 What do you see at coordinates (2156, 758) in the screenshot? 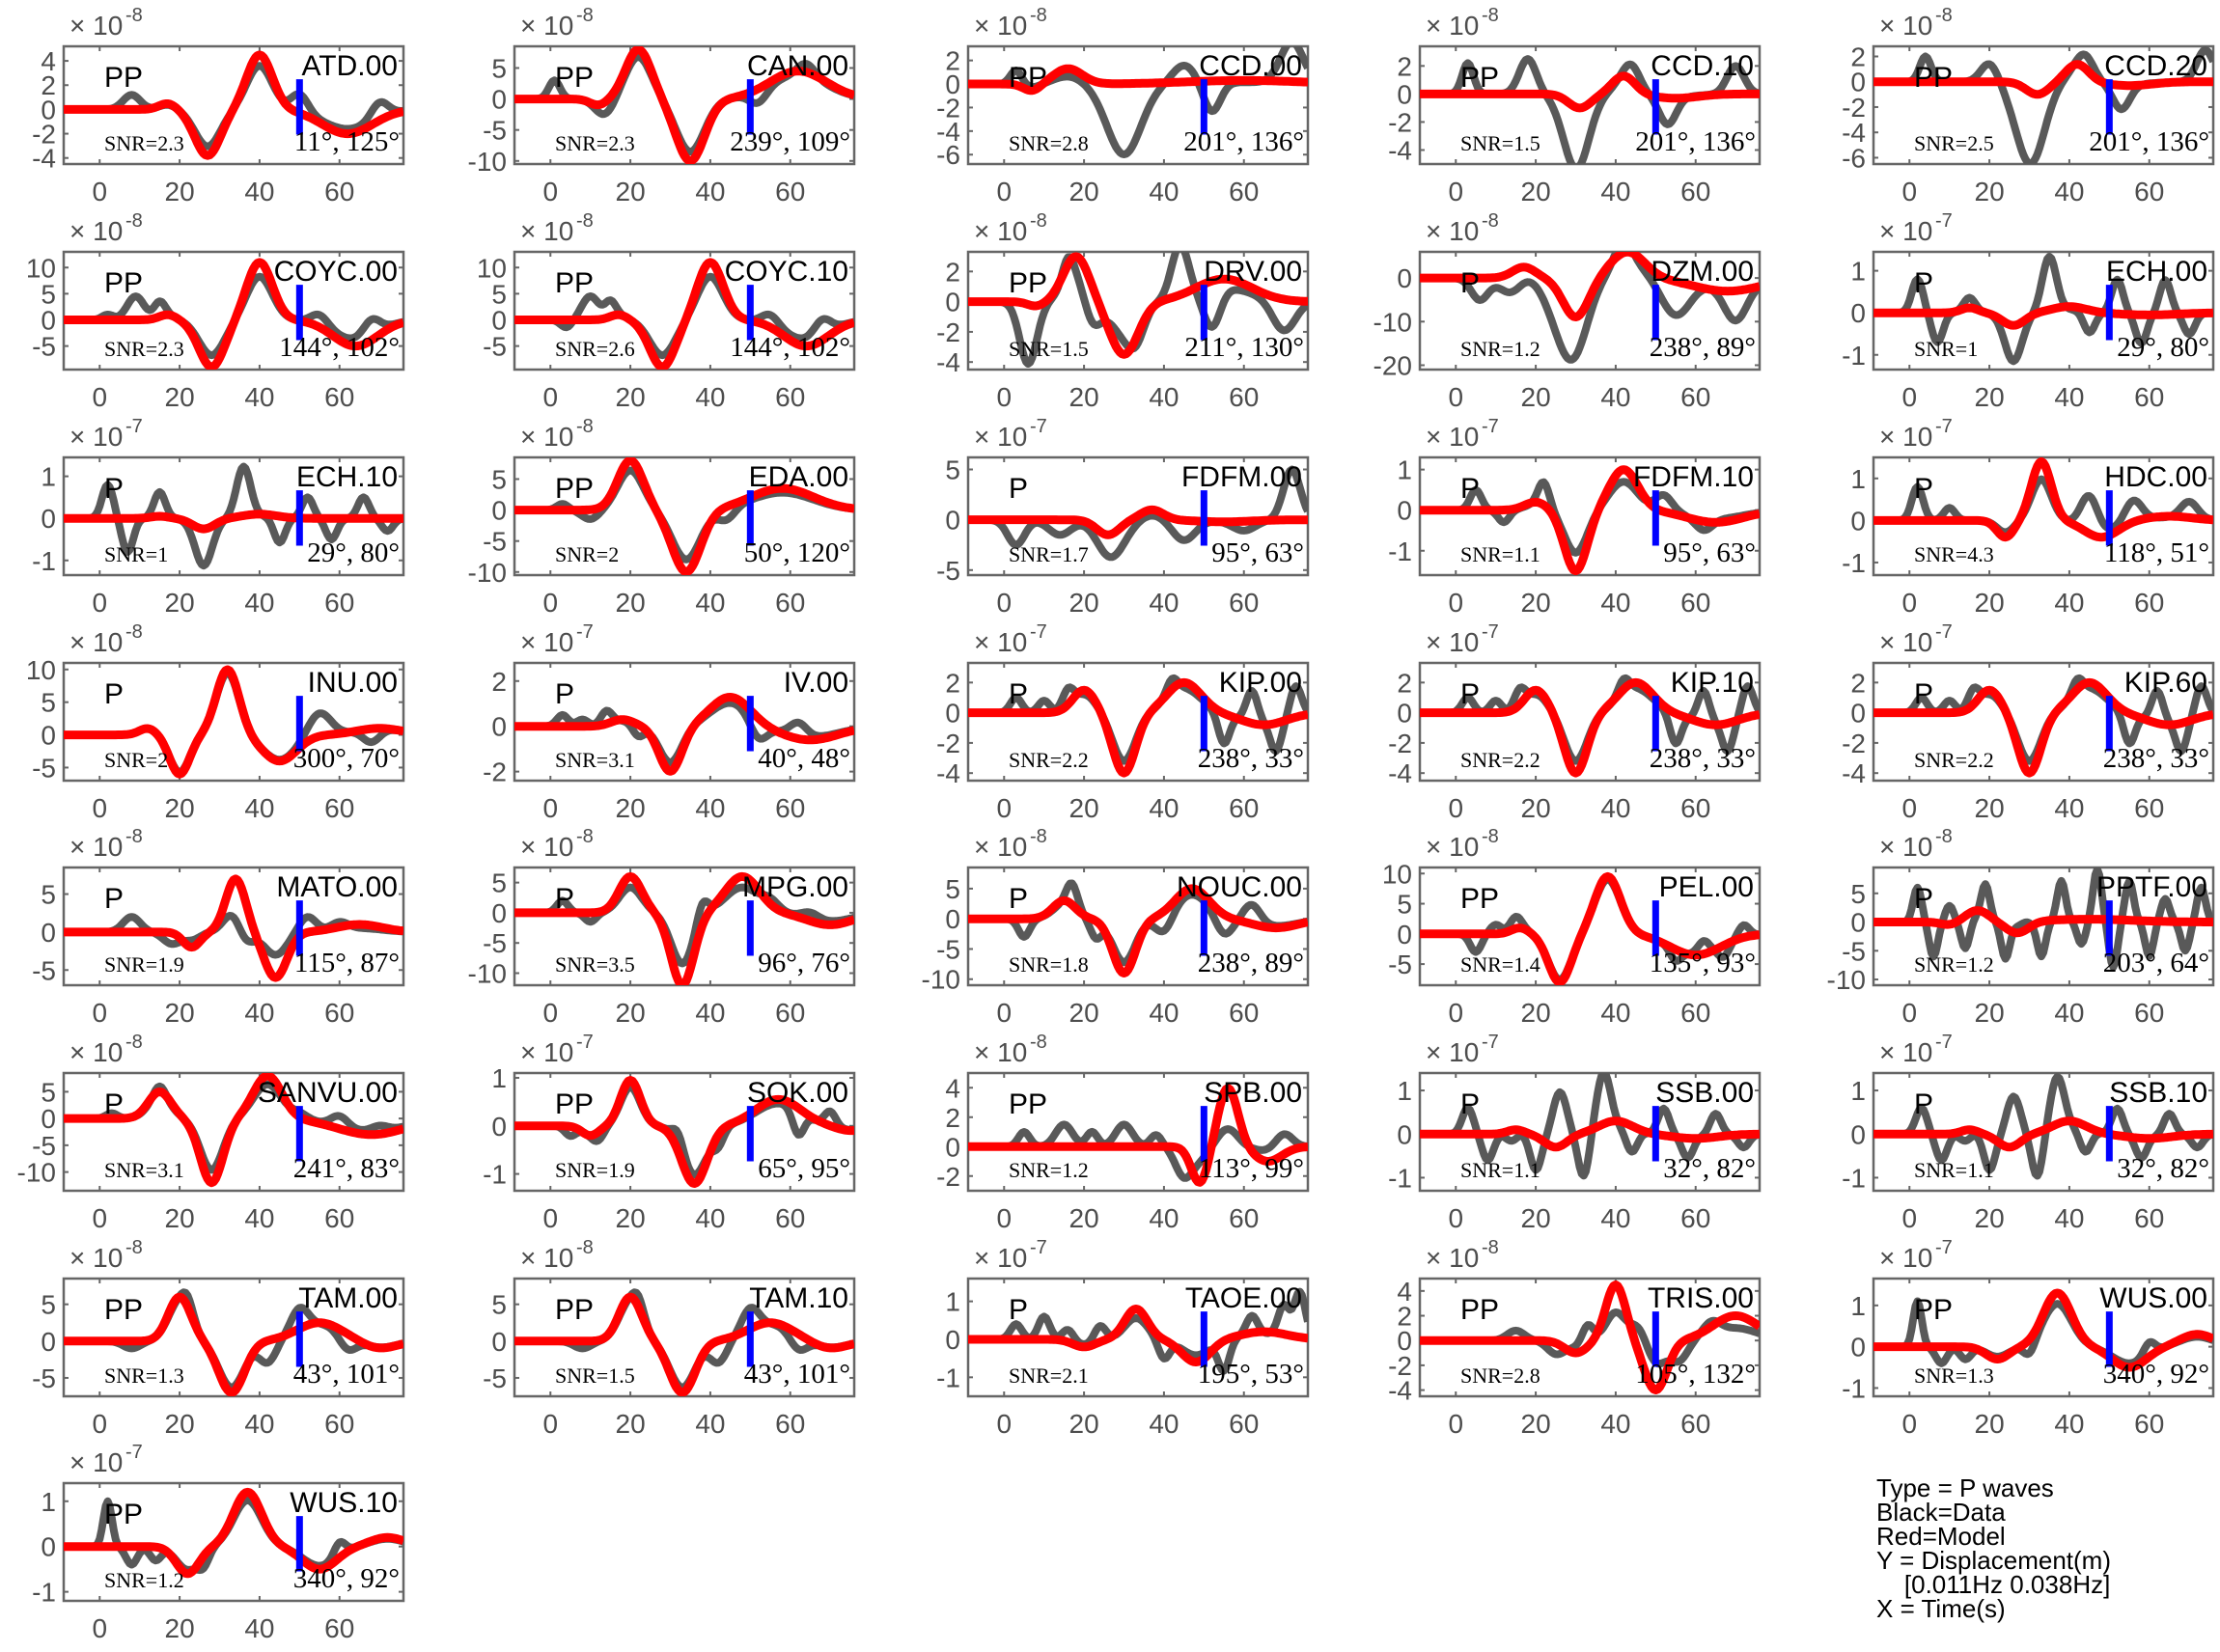
I see `angles-label: 238°, 33°` at bounding box center [2156, 758].